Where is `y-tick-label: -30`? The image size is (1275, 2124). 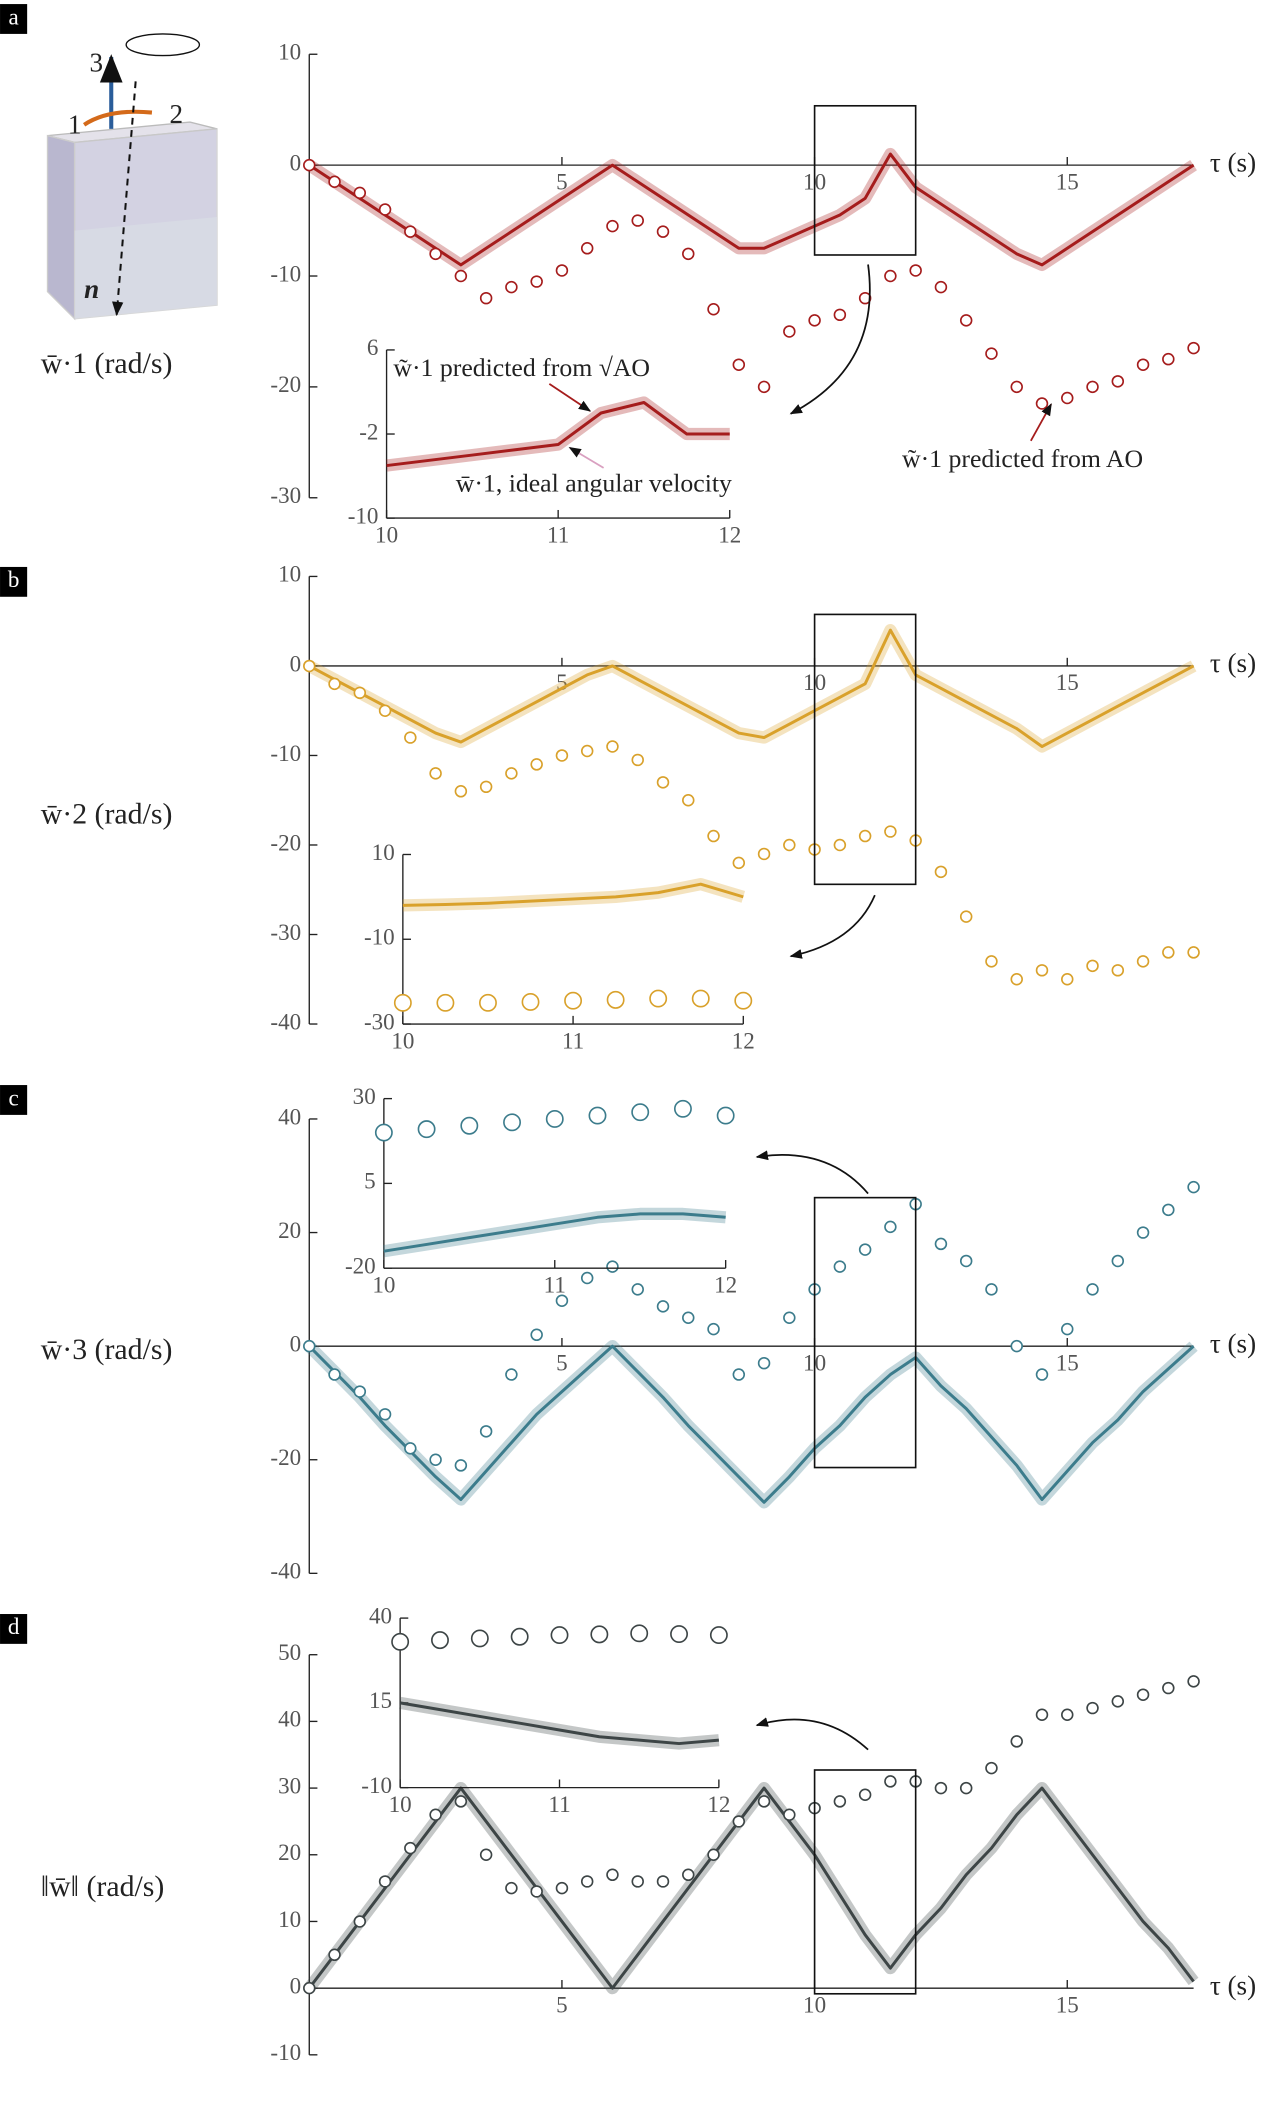 y-tick-label: -30 is located at coordinates (285, 495).